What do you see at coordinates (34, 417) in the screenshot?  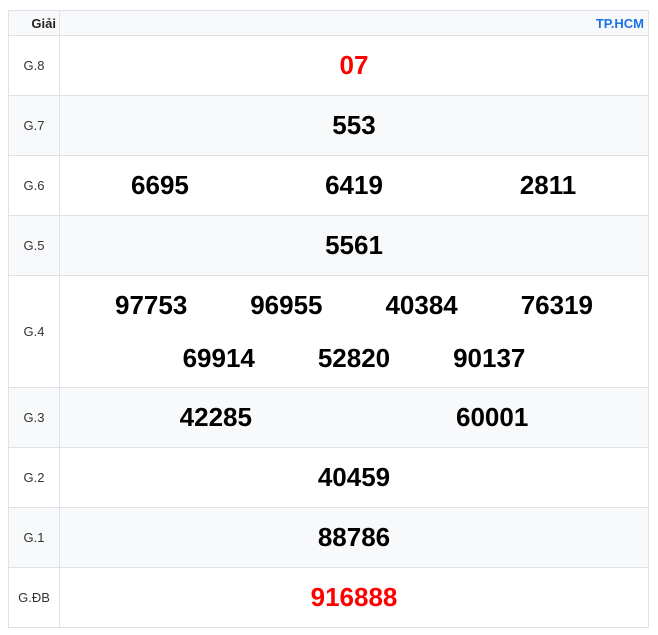 I see `prize-label: G.3` at bounding box center [34, 417].